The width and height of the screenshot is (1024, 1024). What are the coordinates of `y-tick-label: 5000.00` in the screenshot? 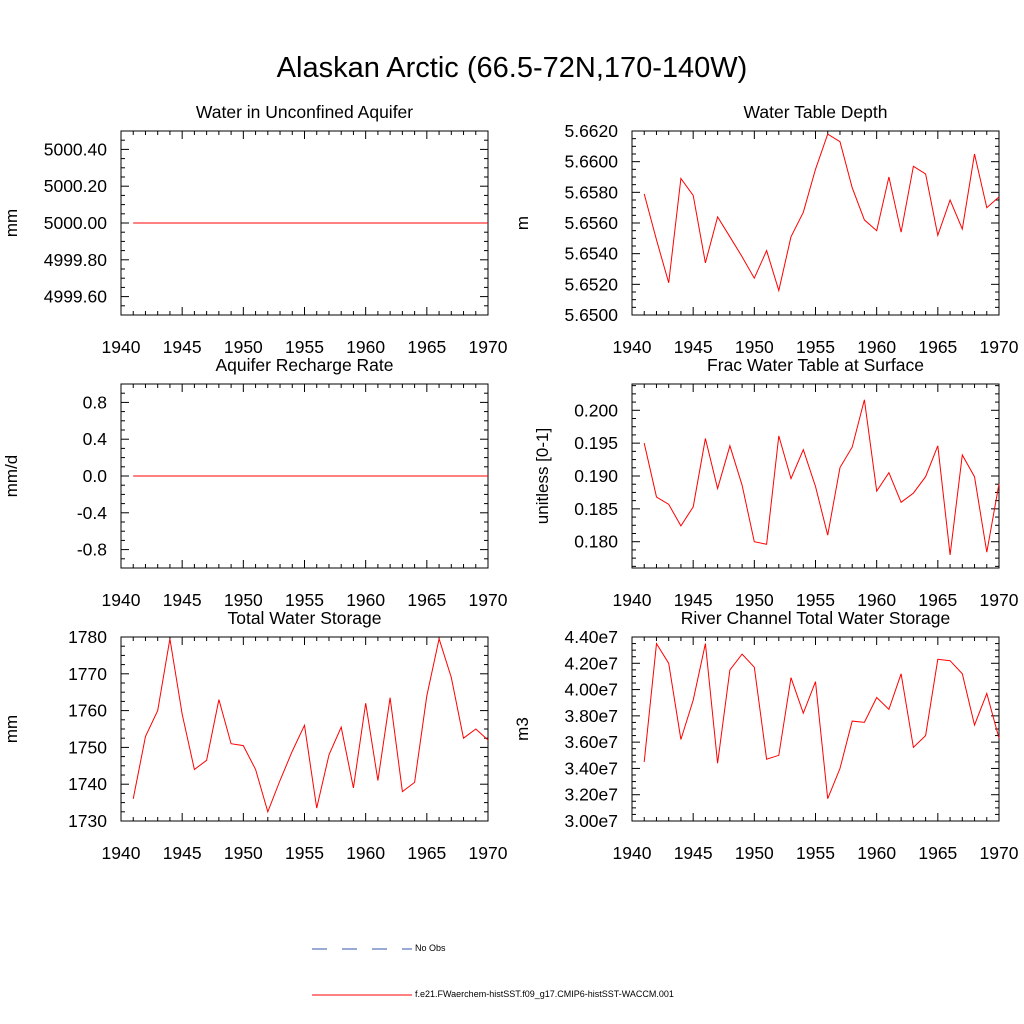 It's located at (76, 223).